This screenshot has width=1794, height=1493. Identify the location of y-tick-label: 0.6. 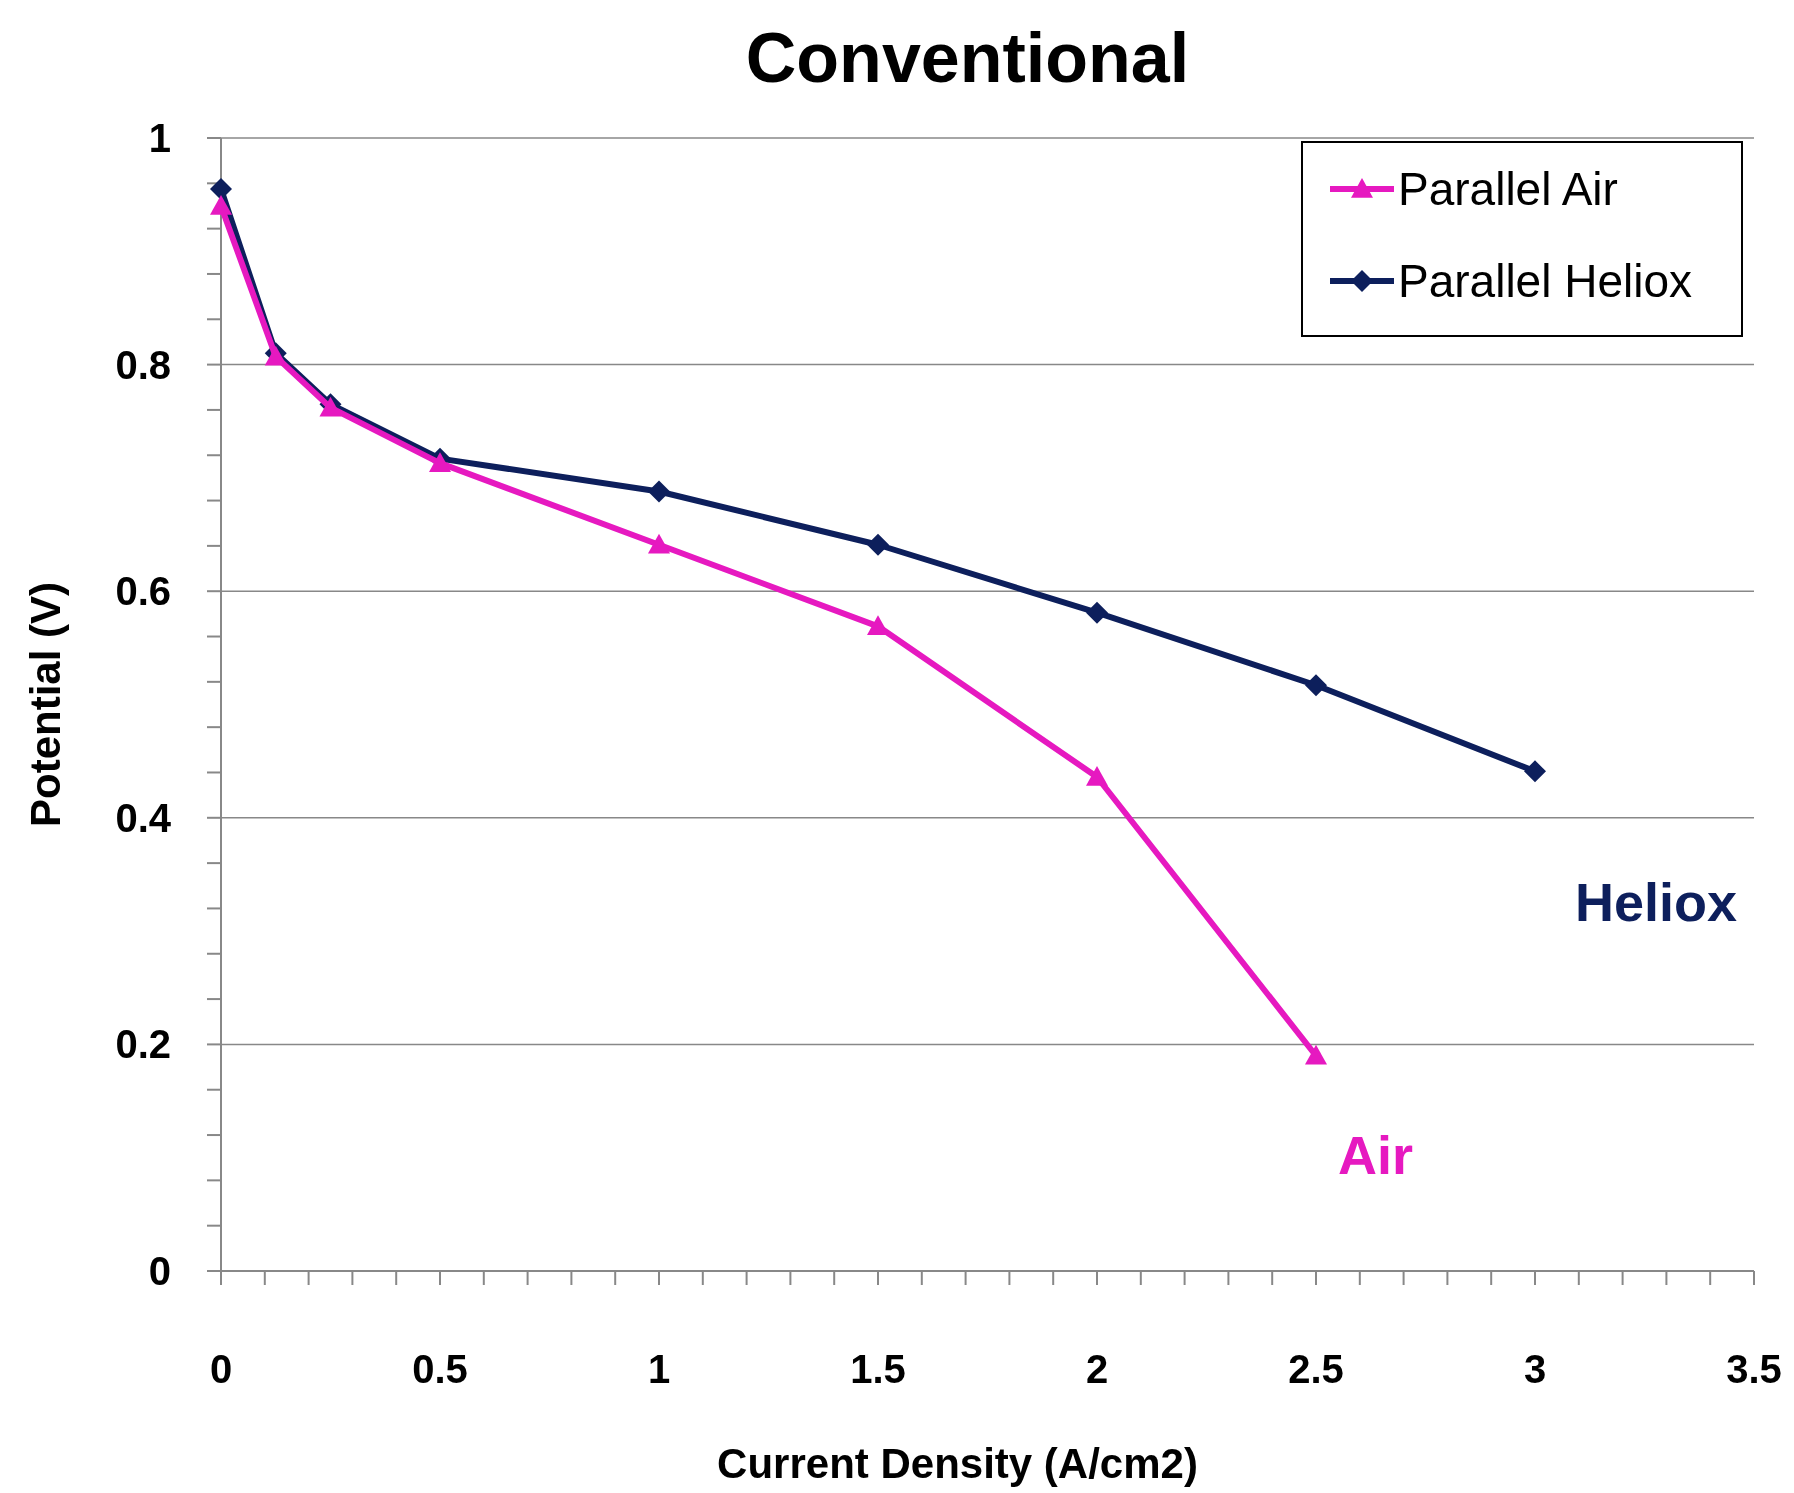
(143, 591).